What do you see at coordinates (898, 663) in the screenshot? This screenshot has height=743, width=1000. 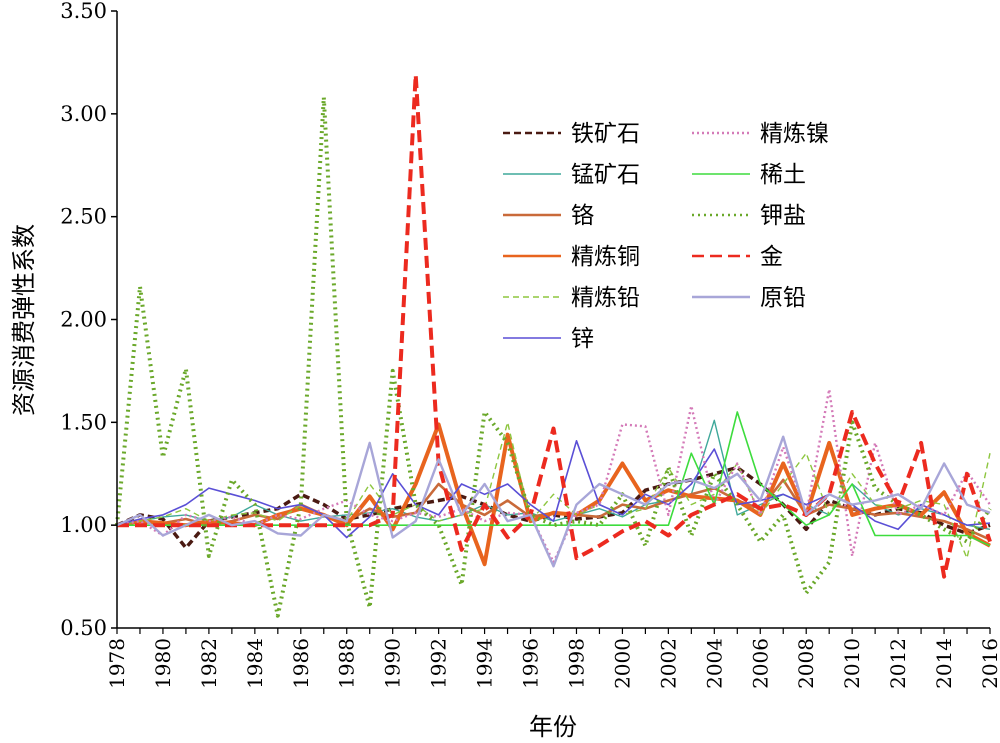 I see `x-tick-label: 2012` at bounding box center [898, 663].